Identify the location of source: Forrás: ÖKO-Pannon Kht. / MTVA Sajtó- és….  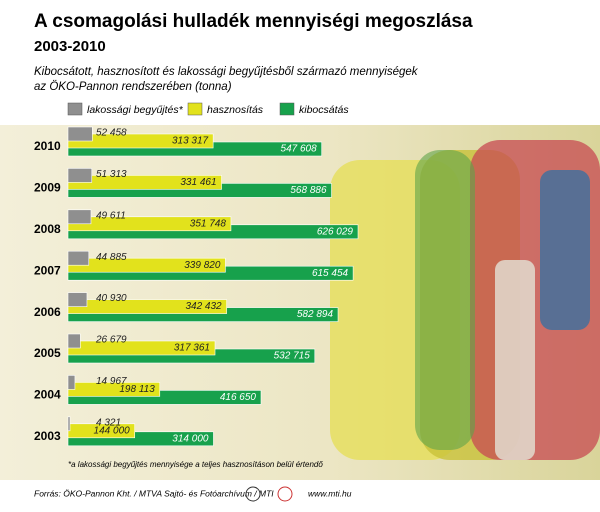
(154, 493).